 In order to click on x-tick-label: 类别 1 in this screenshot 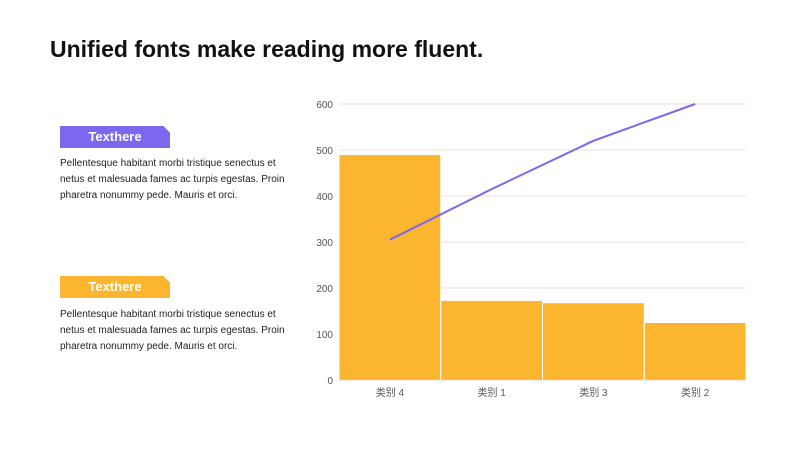, I will do `click(491, 392)`.